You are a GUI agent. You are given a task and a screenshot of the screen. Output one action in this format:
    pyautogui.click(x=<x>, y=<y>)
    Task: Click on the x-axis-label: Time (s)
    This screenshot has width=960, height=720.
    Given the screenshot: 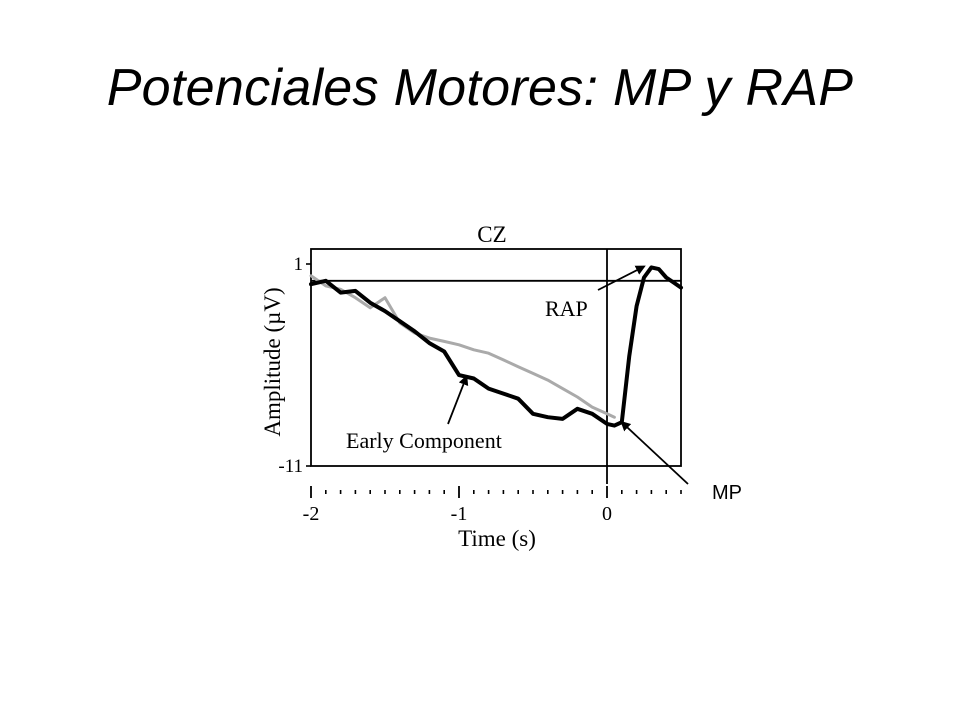 What is the action you would take?
    pyautogui.click(x=497, y=538)
    